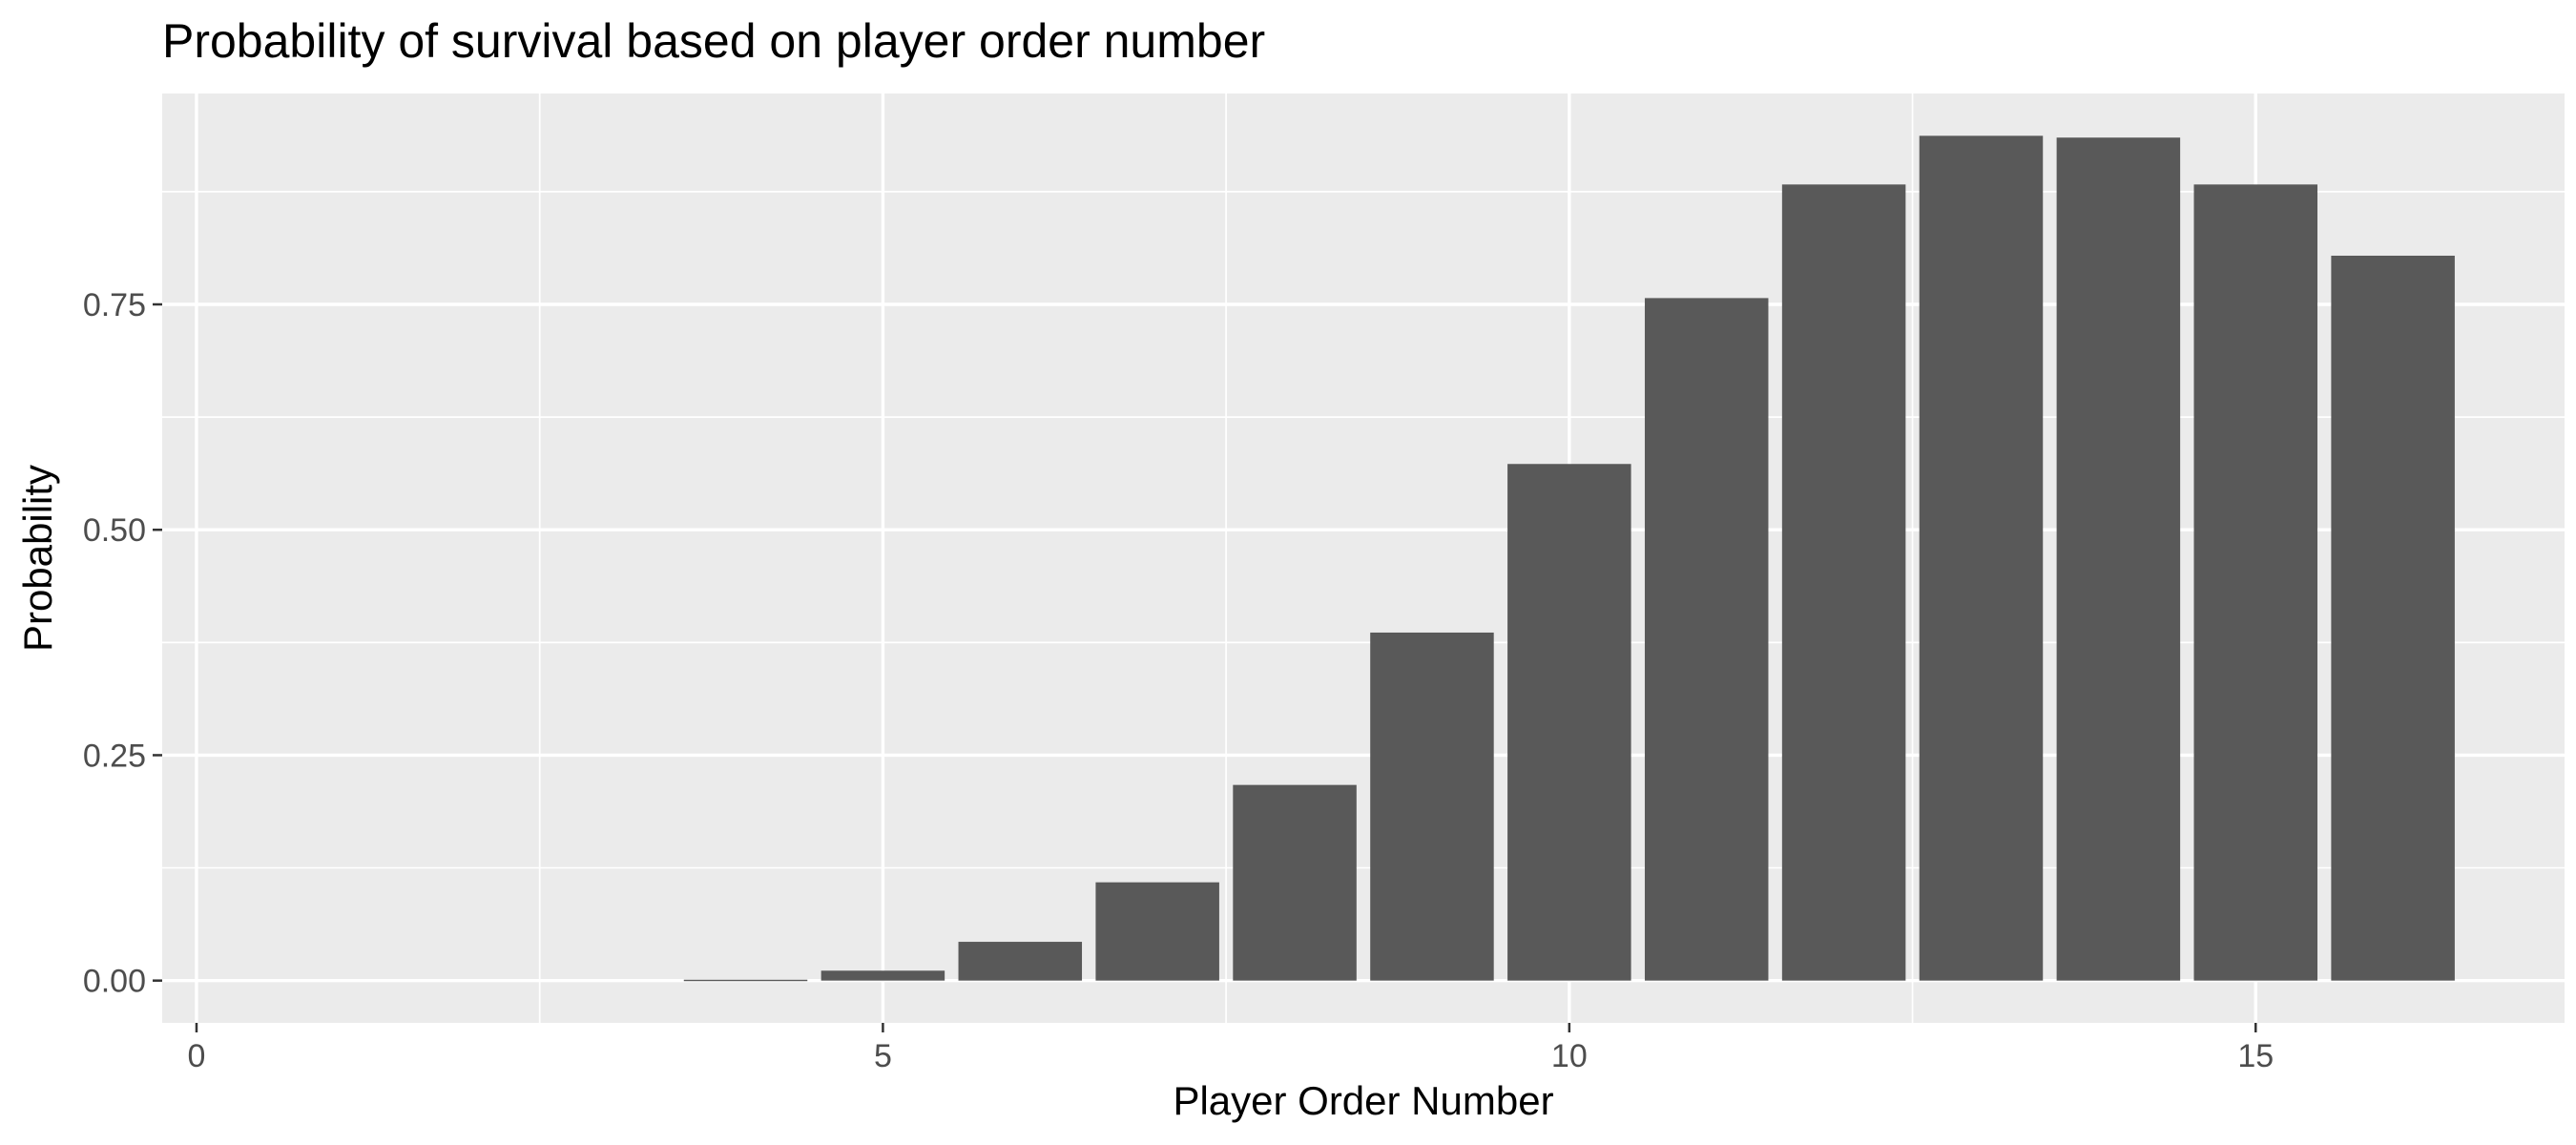  What do you see at coordinates (2255, 1056) in the screenshot?
I see `x-tick-label: 15` at bounding box center [2255, 1056].